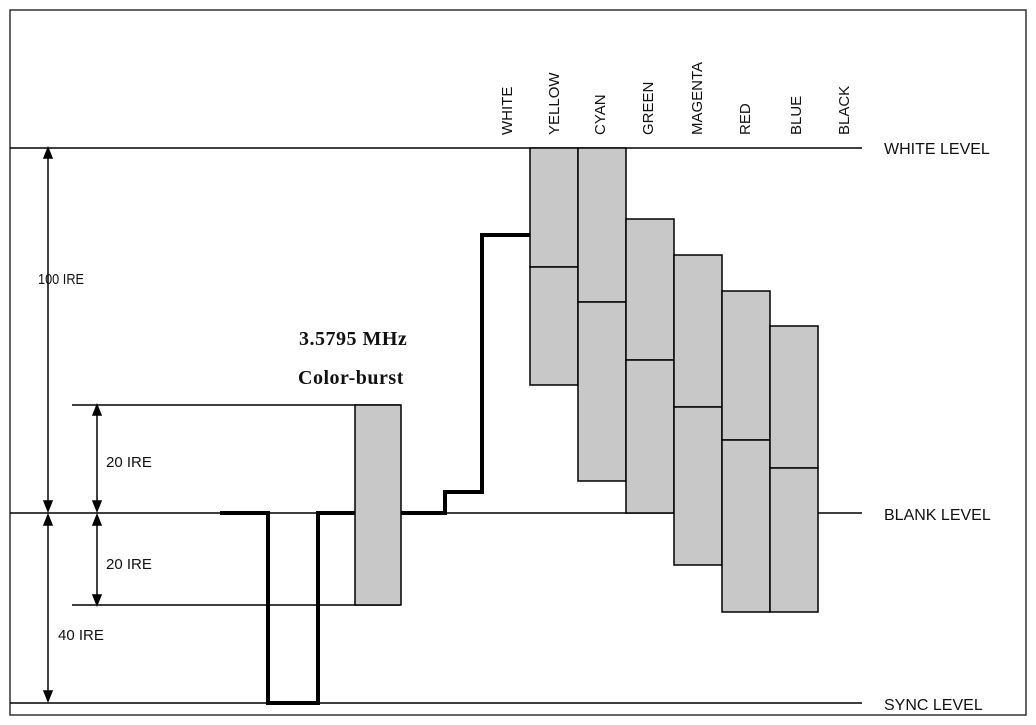  Describe the element at coordinates (745, 119) in the screenshot. I see `bar-label-red: RED` at that location.